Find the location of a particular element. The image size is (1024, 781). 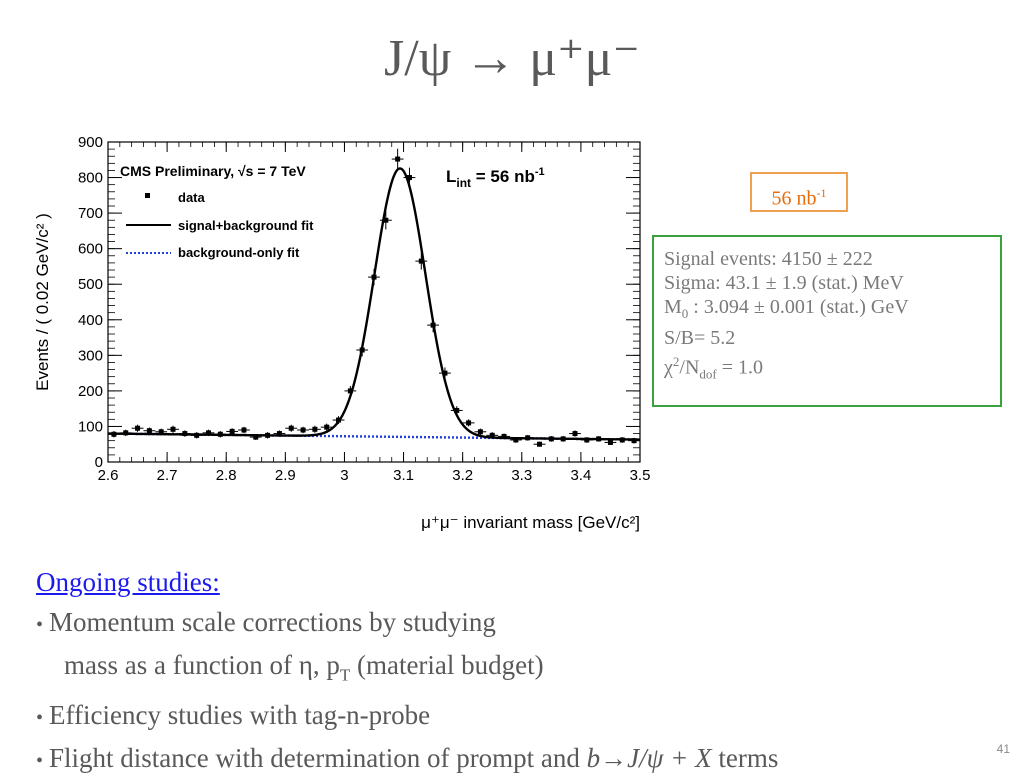

y-tick-label: 900 is located at coordinates (90, 142).